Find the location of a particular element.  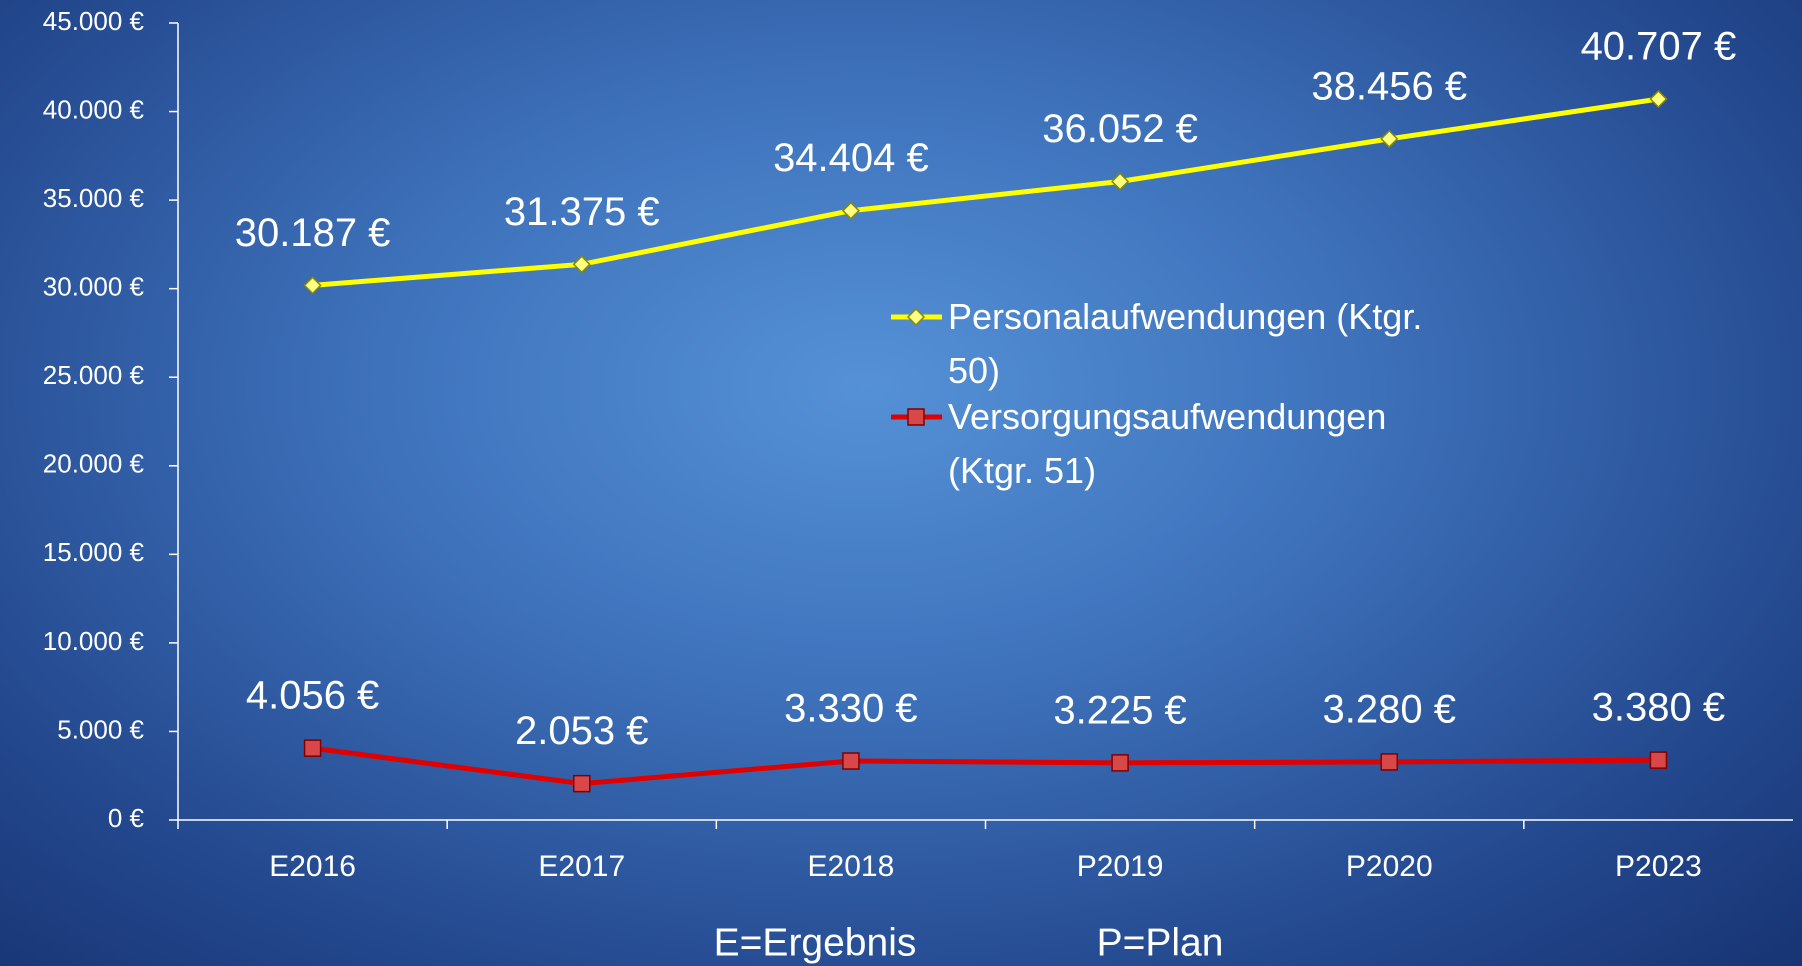

x-tick-label: P2023 is located at coordinates (1658, 866).